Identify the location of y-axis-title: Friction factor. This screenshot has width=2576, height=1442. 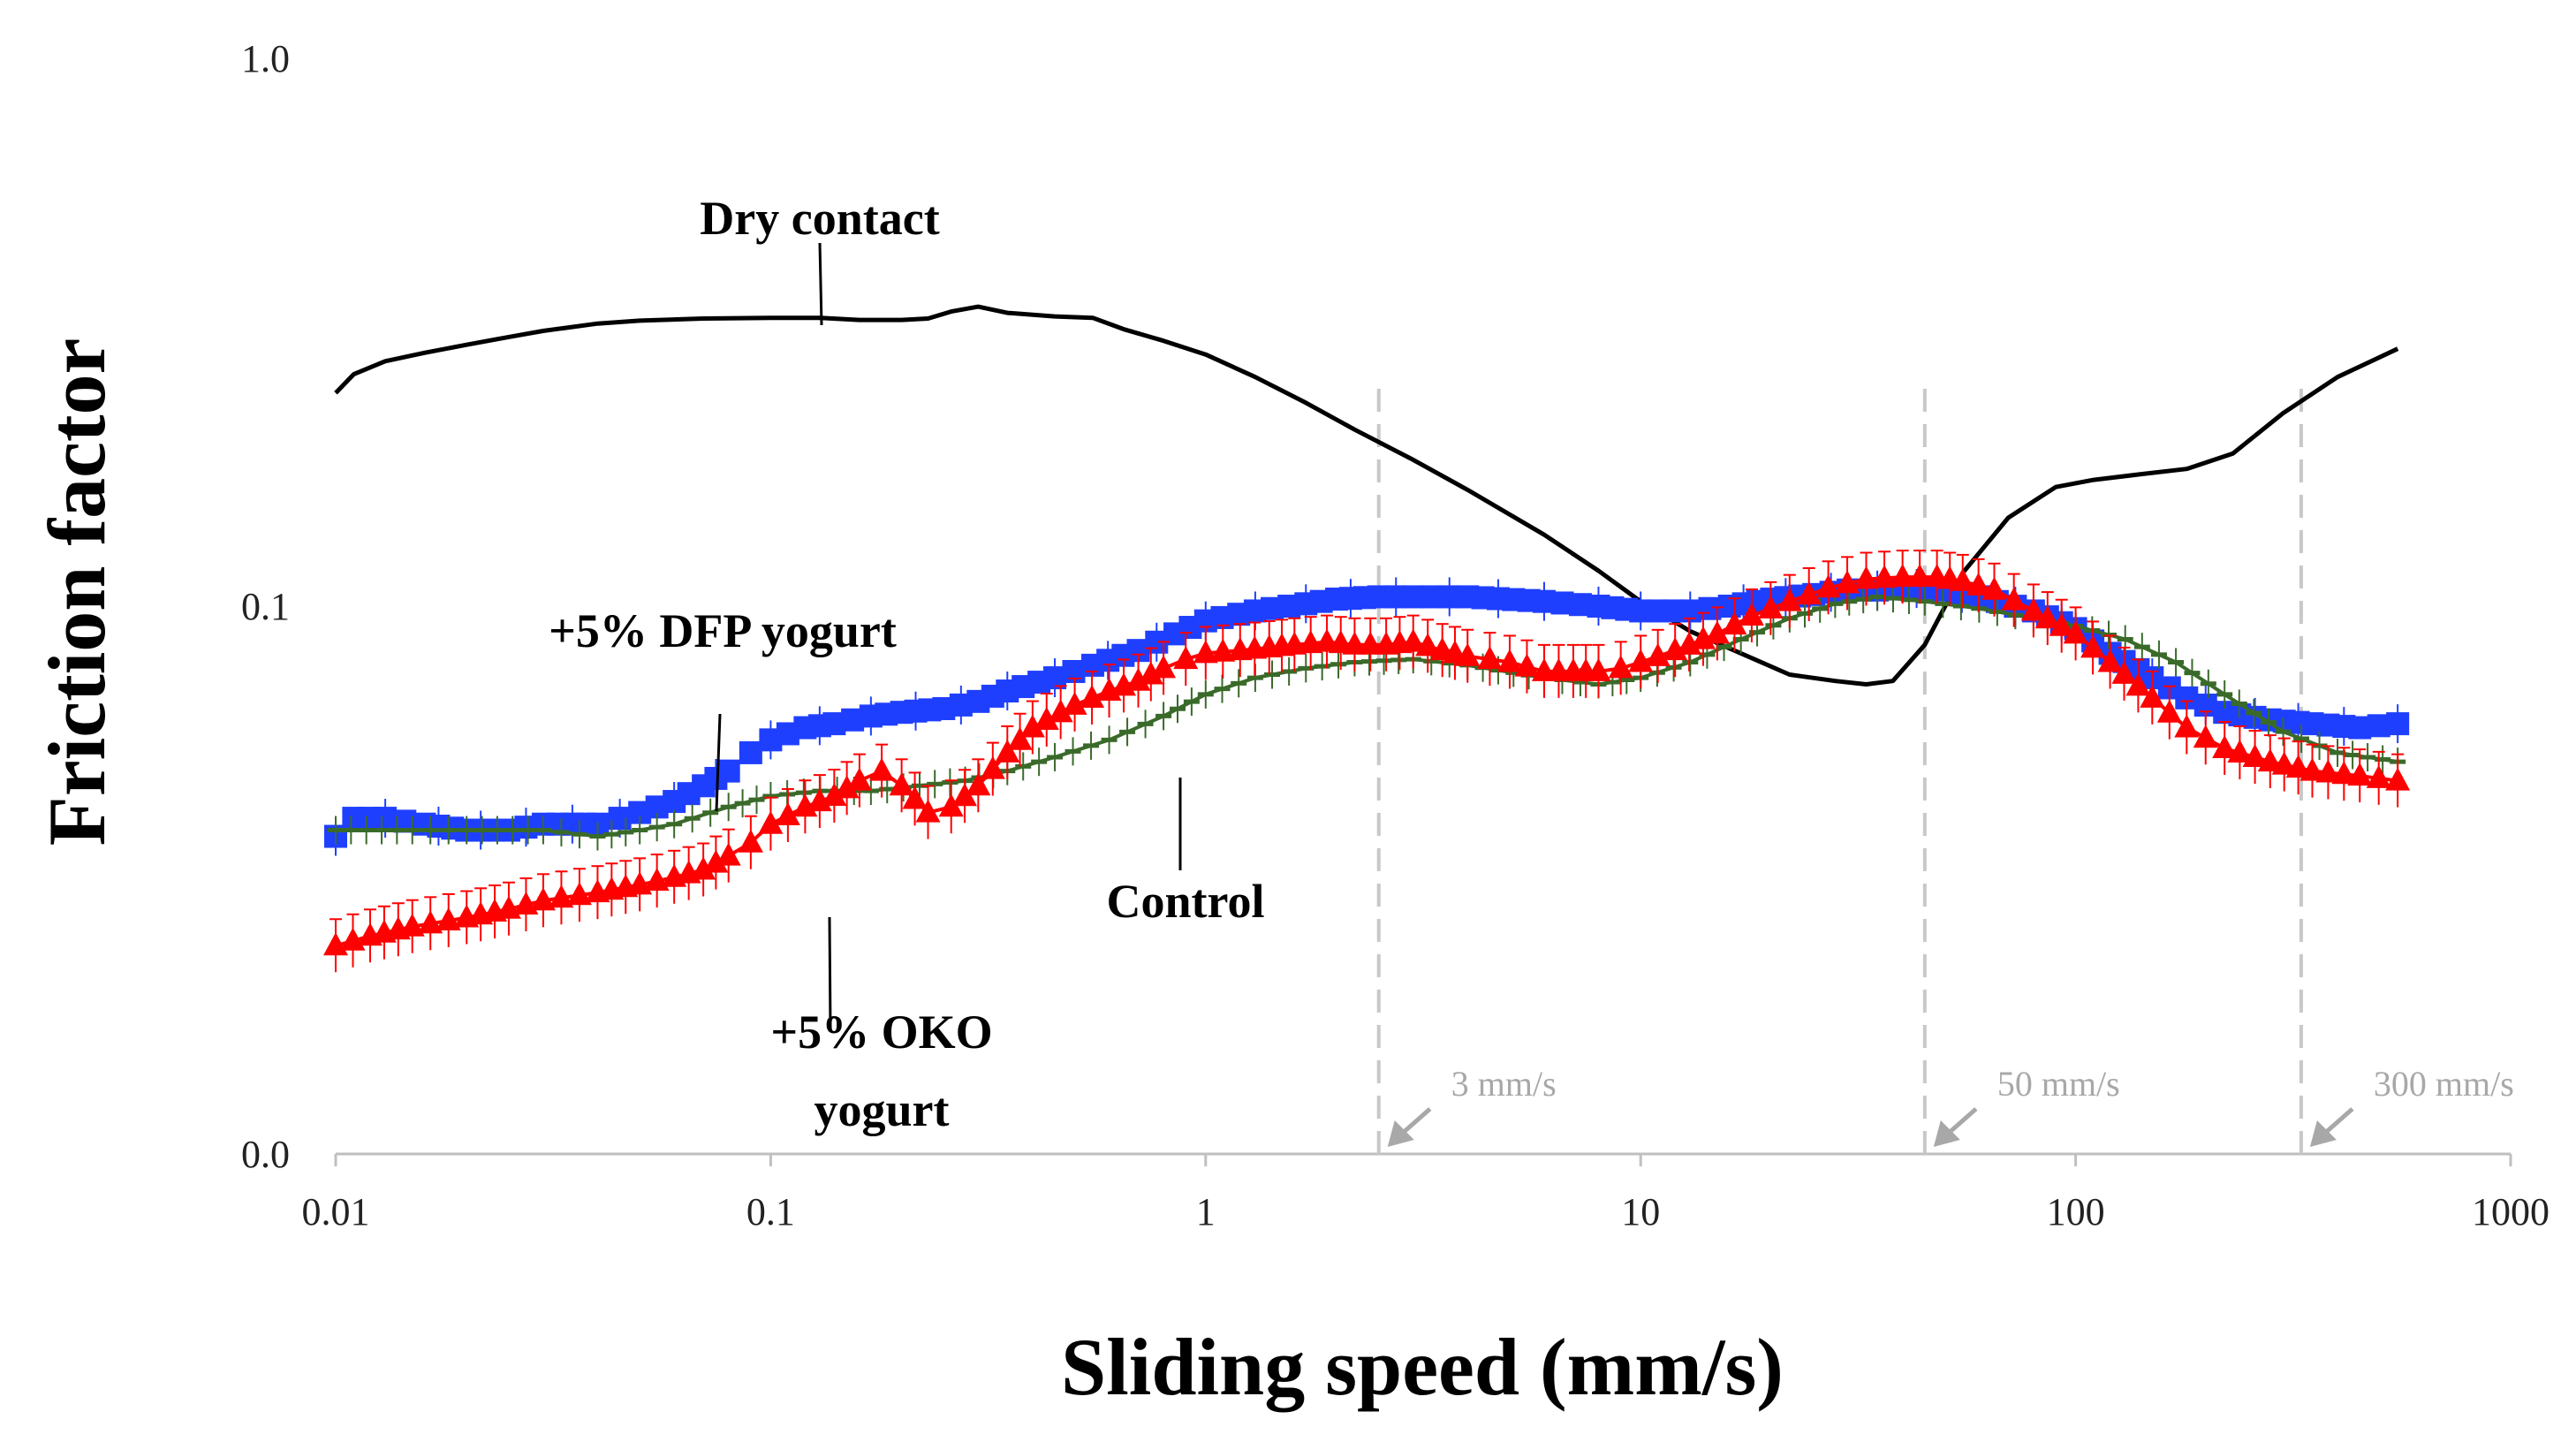
(77, 592).